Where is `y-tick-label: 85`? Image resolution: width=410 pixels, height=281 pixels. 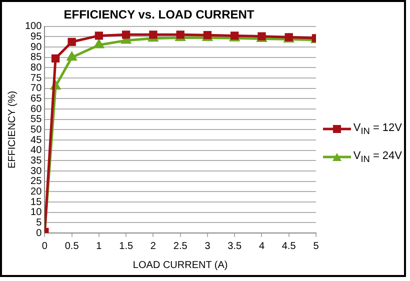 y-tick-label: 85 is located at coordinates (36, 58).